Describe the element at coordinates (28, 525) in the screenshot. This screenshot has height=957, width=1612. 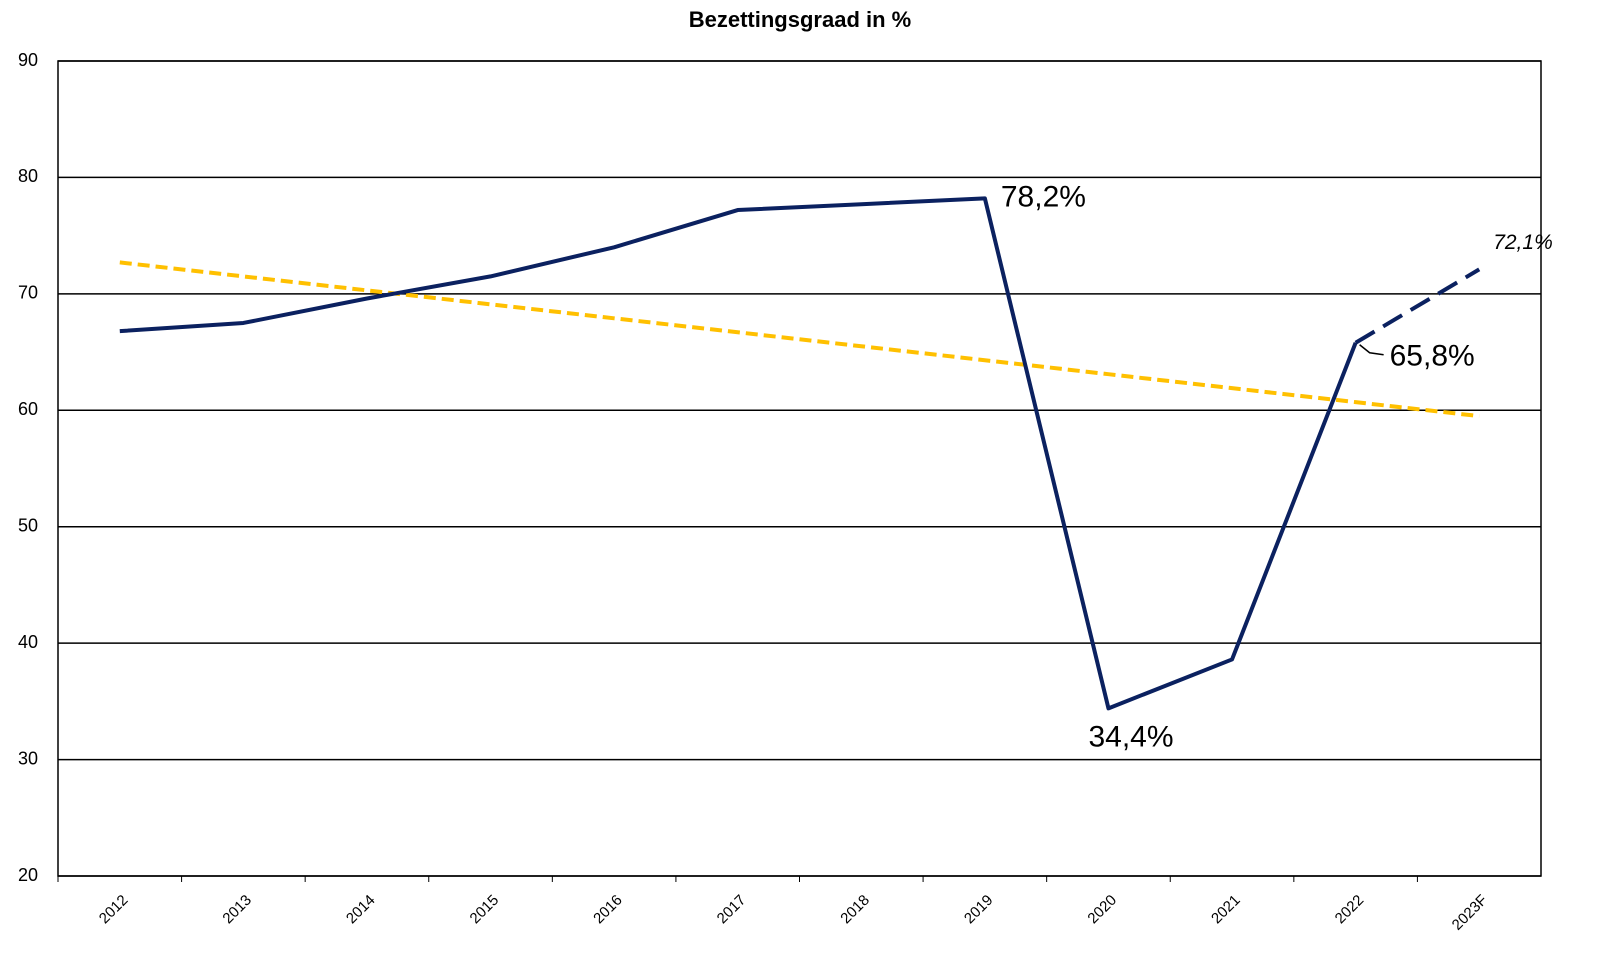
I see `y-tick-label: 50` at that location.